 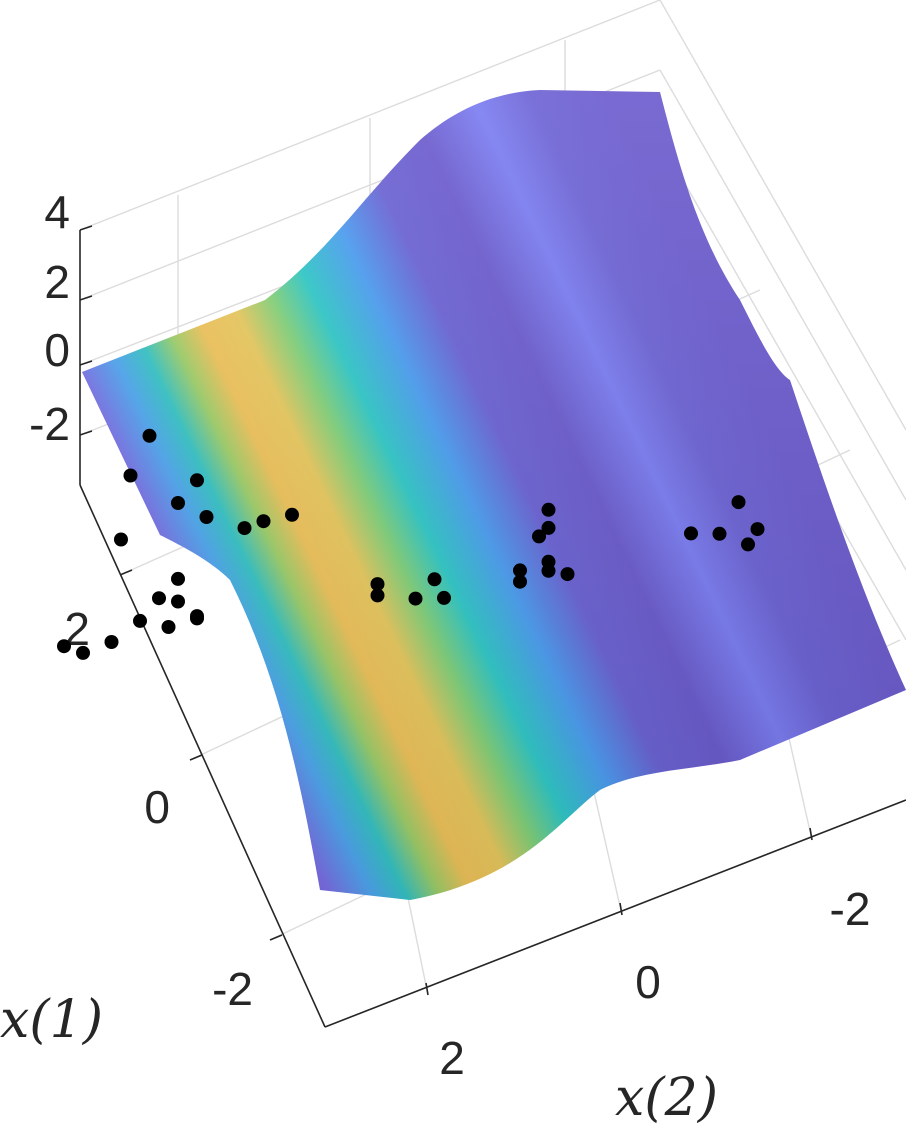 What do you see at coordinates (49, 424) in the screenshot?
I see `z-tick-label: -2` at bounding box center [49, 424].